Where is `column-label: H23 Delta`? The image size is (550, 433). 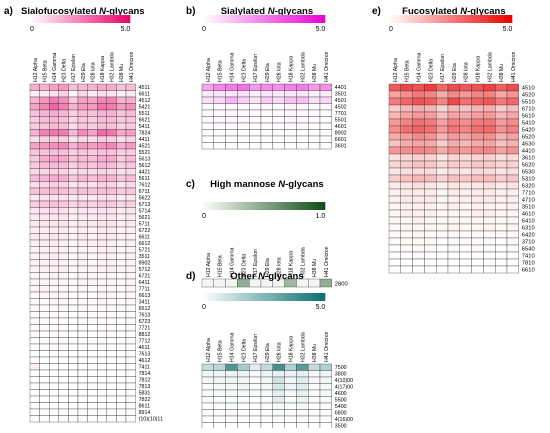
column-label: H23 Delta is located at coordinates (244, 350).